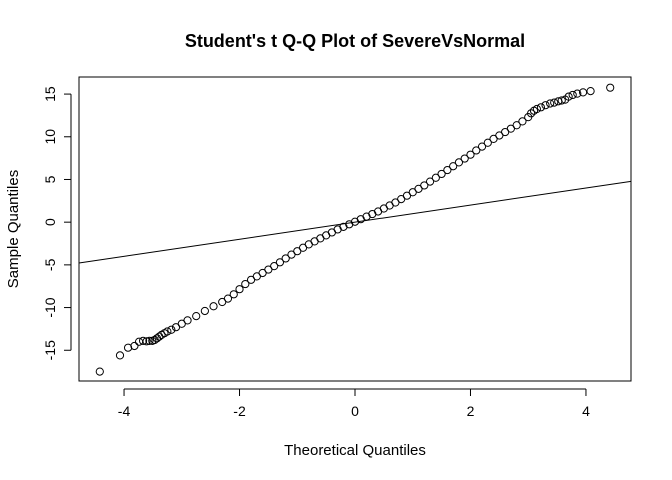 The width and height of the screenshot is (672, 480). I want to click on x-axis: -4 -2 0 2 4, so click(354, 403).